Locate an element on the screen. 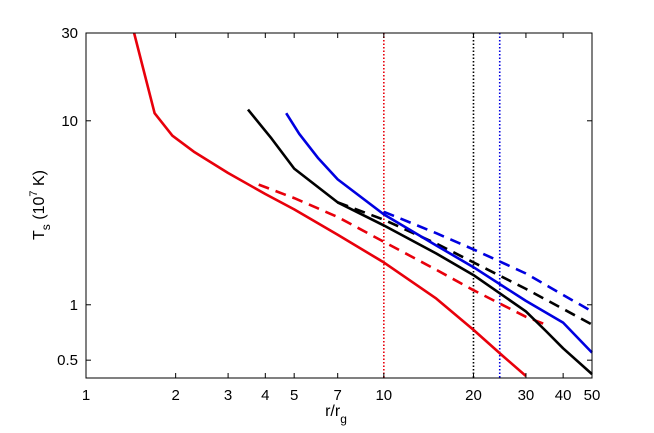 This screenshot has width=654, height=433. x-tick-label: 1 is located at coordinates (86, 395).